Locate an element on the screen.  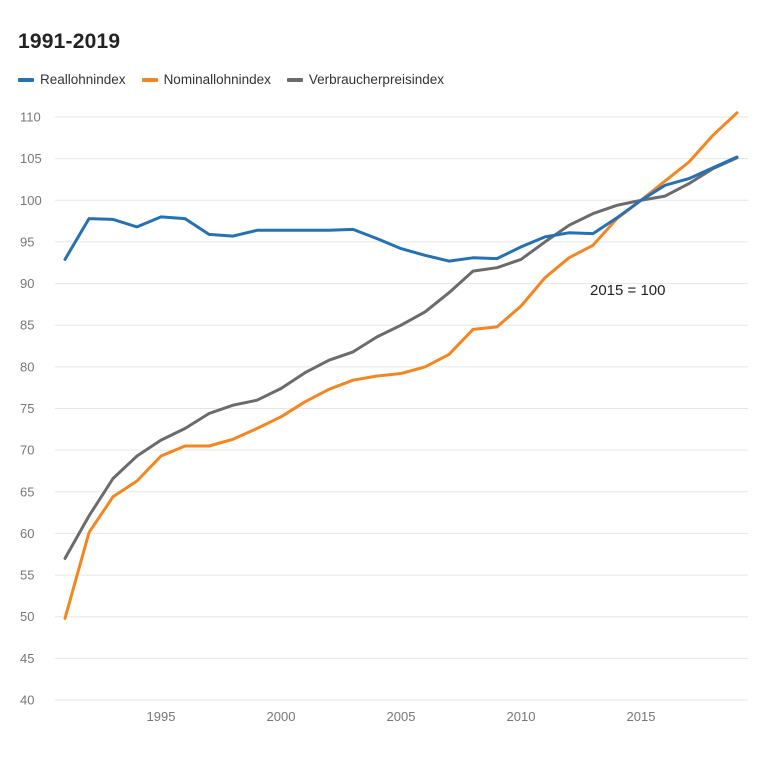
y-tick-label: 65 is located at coordinates (27, 491).